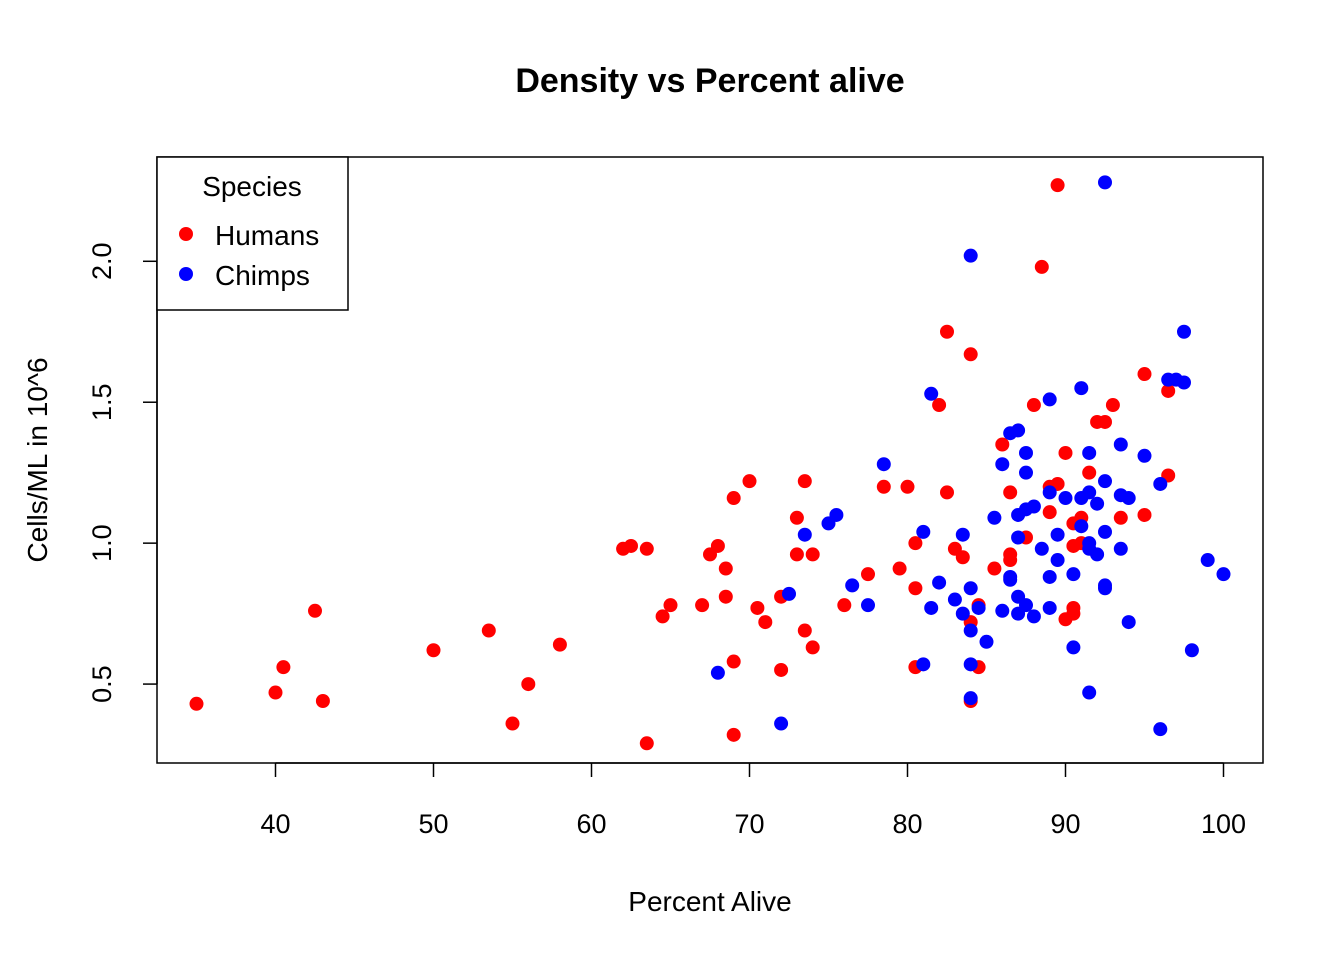 Image resolution: width=1344 pixels, height=960 pixels. Describe the element at coordinates (262, 275) in the screenshot. I see `legend-label-chimps: Chimps` at that location.